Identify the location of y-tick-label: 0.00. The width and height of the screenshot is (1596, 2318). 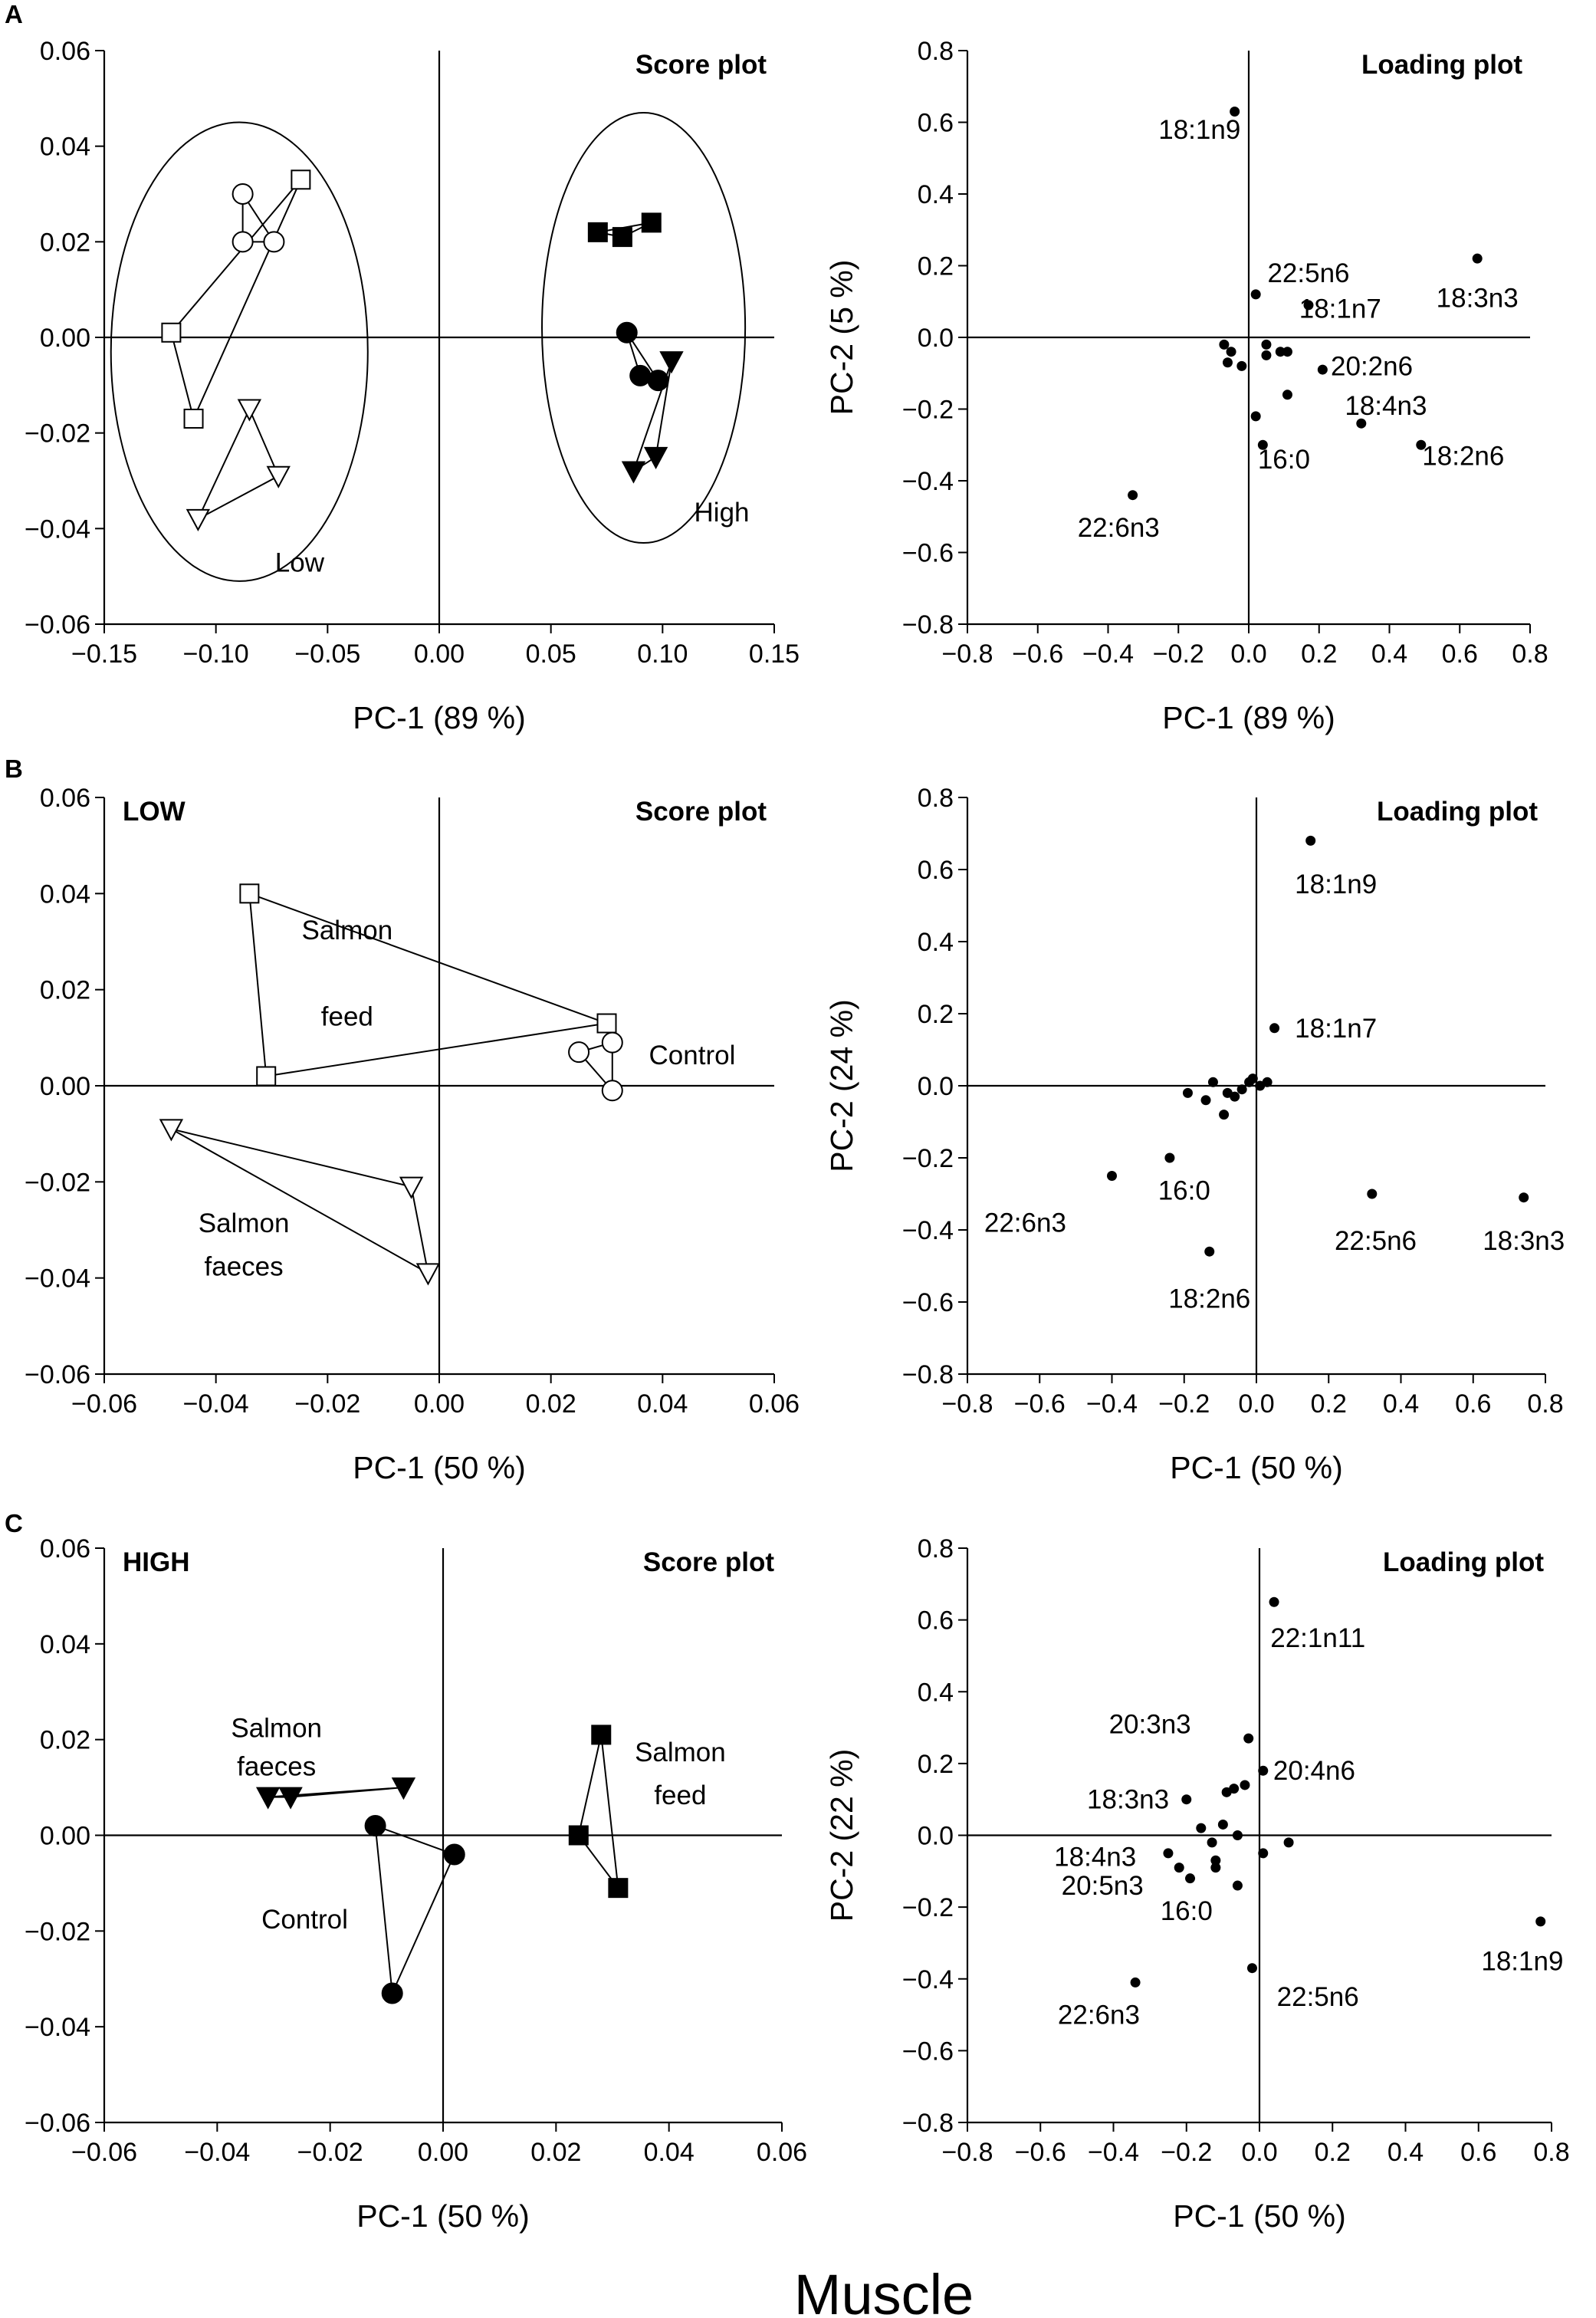
(65, 339).